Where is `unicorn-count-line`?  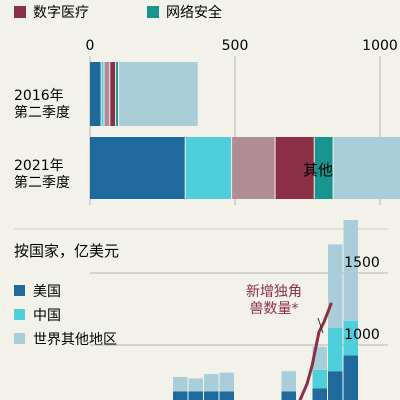 unicorn-count-line is located at coordinates (315, 351).